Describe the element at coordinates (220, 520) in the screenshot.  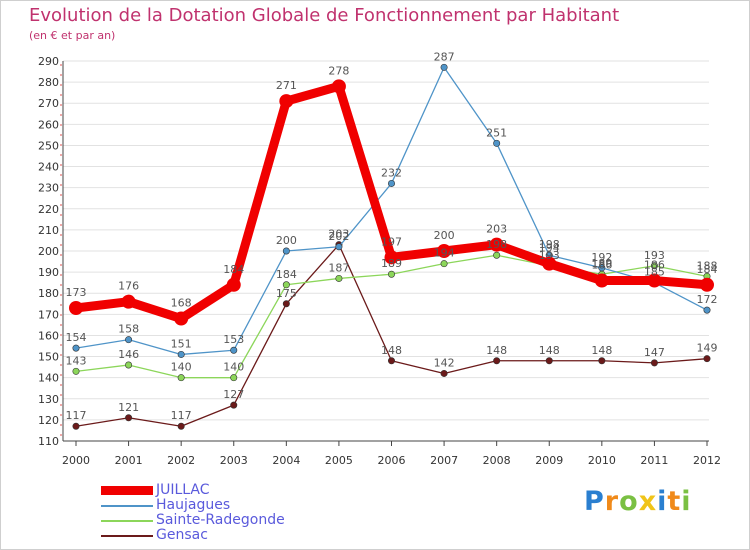
I see `legend-label-sainte-radegonde: Sainte-Radegonde` at that location.